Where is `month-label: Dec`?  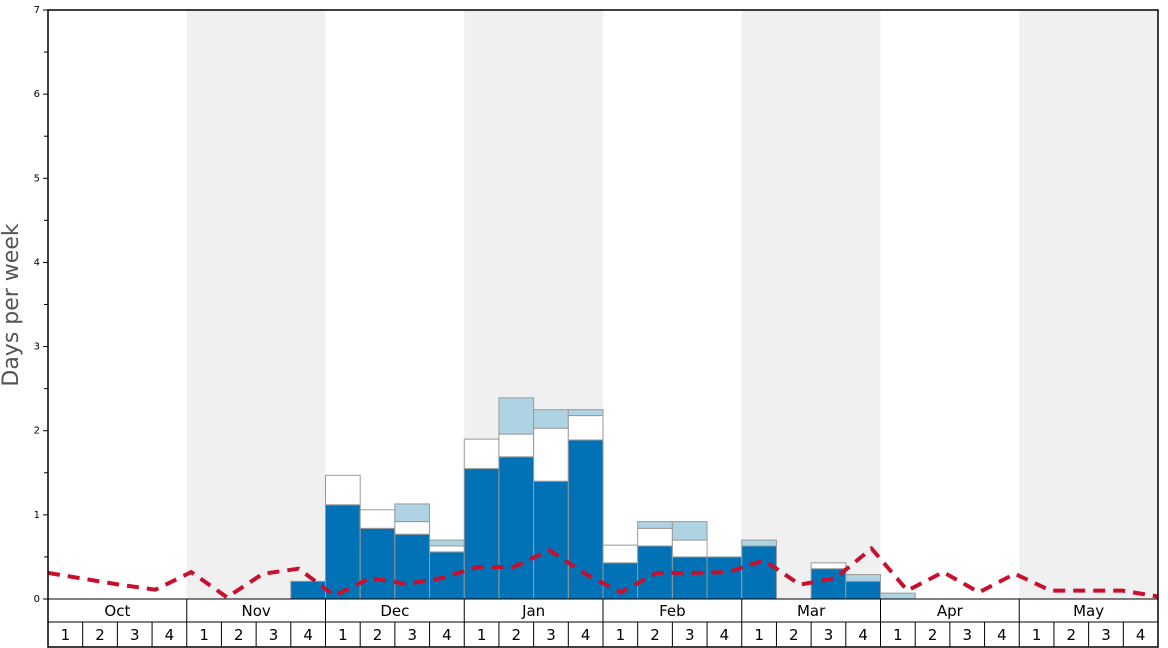 month-label: Dec is located at coordinates (394, 611).